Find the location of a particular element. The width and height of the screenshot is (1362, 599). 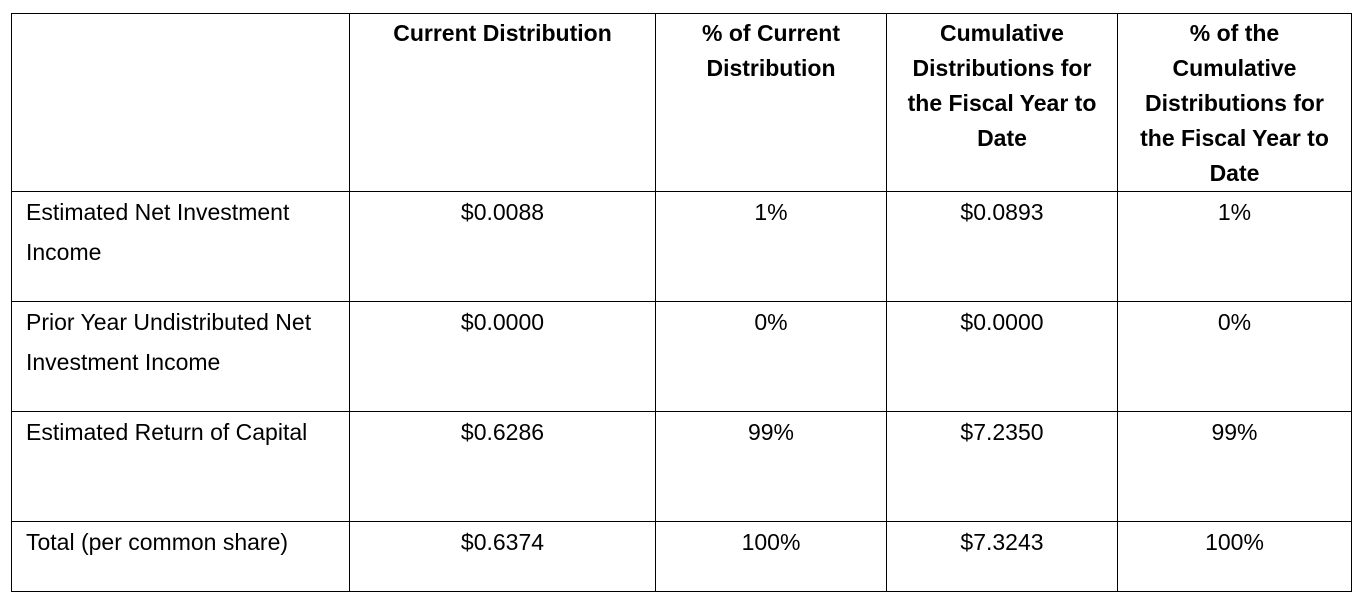

cell-pct-cumulative: 0% is located at coordinates (1234, 356).